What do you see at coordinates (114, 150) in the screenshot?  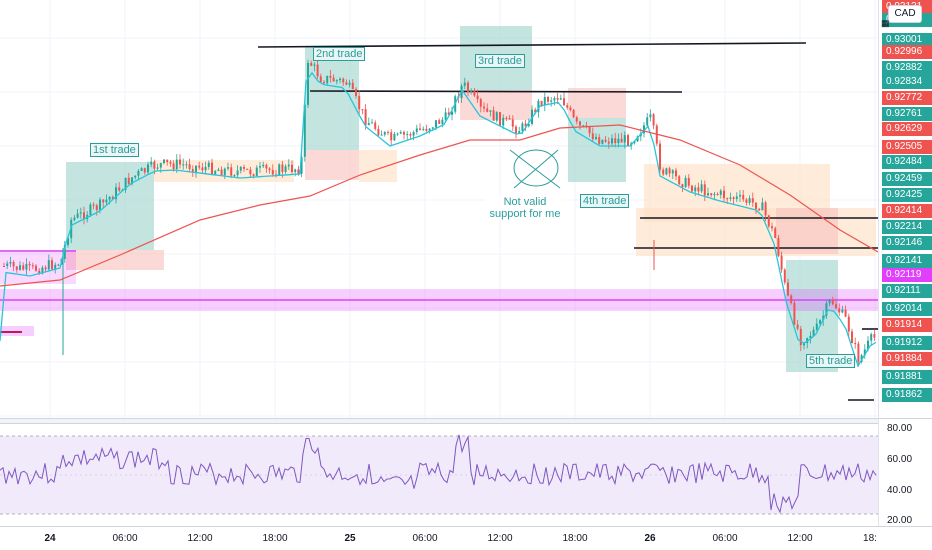 I see `trade-label-1: 1st trade` at bounding box center [114, 150].